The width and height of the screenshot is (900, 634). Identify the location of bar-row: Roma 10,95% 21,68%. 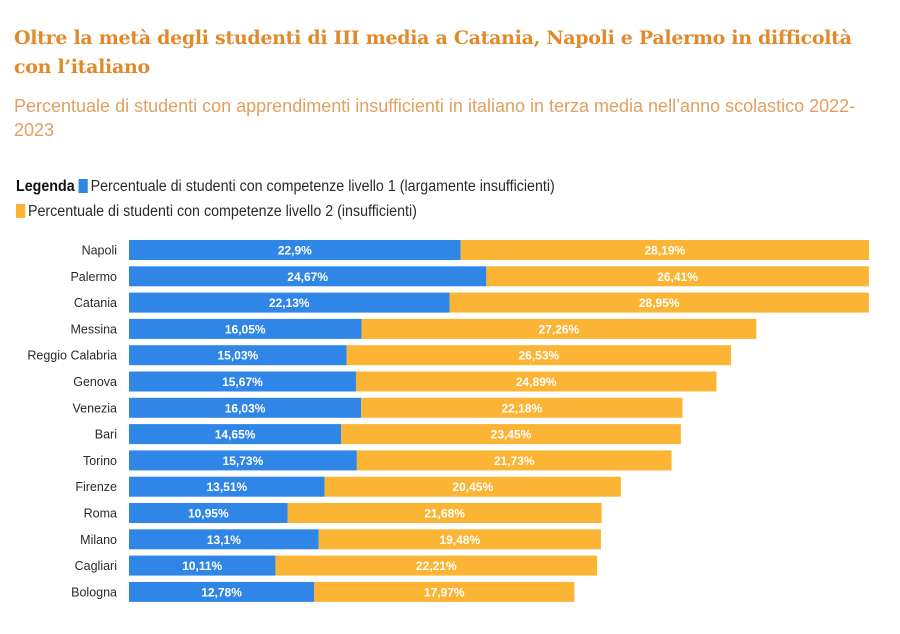
(343, 513).